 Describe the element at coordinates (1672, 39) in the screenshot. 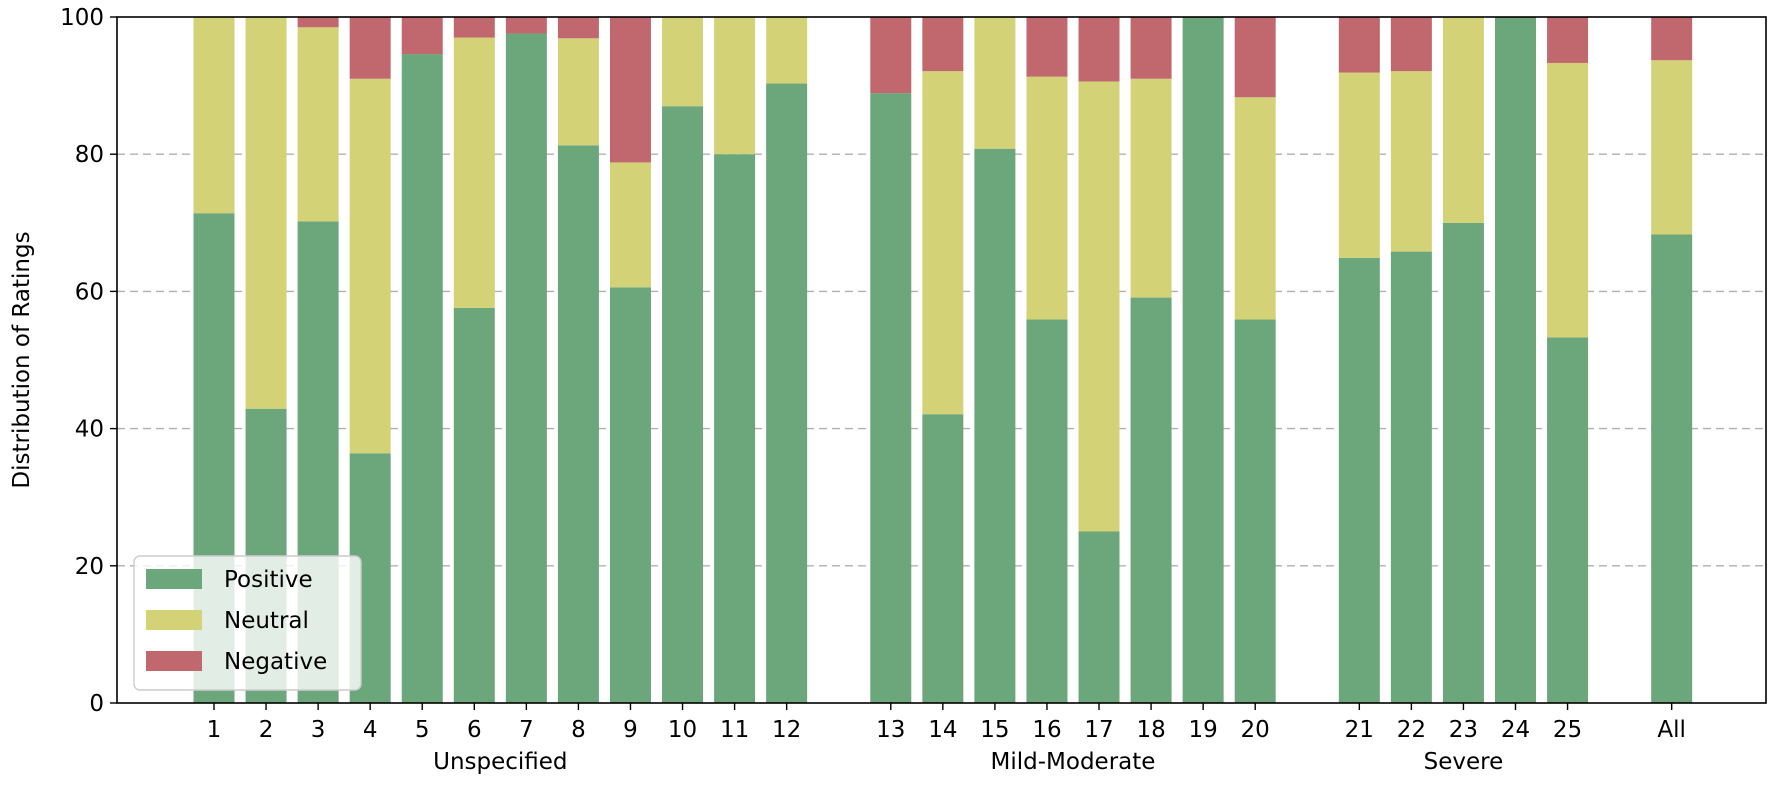

I see `bar-negative-all` at that location.